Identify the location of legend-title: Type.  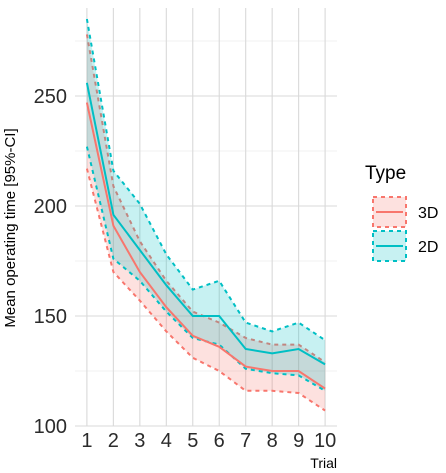
(385, 173).